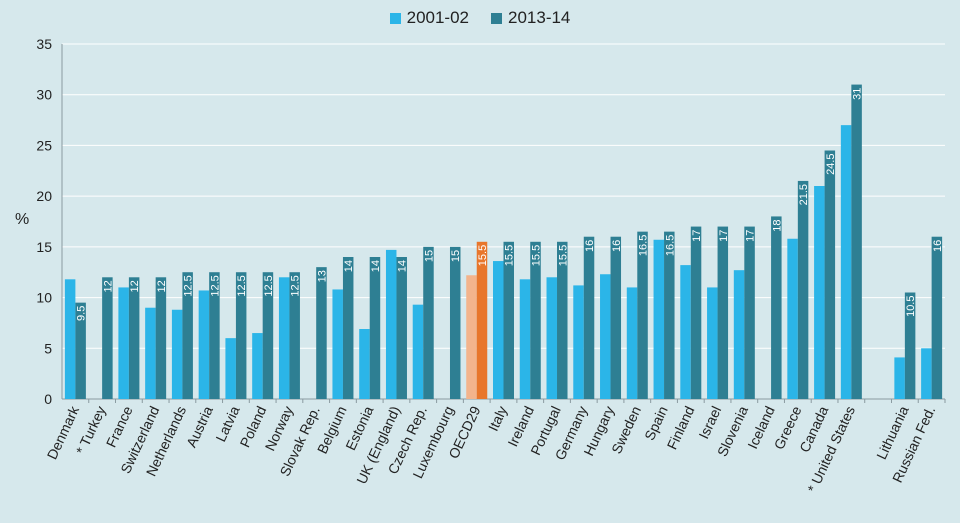  What do you see at coordinates (44, 196) in the screenshot?
I see `y-tick-label: 20` at bounding box center [44, 196].